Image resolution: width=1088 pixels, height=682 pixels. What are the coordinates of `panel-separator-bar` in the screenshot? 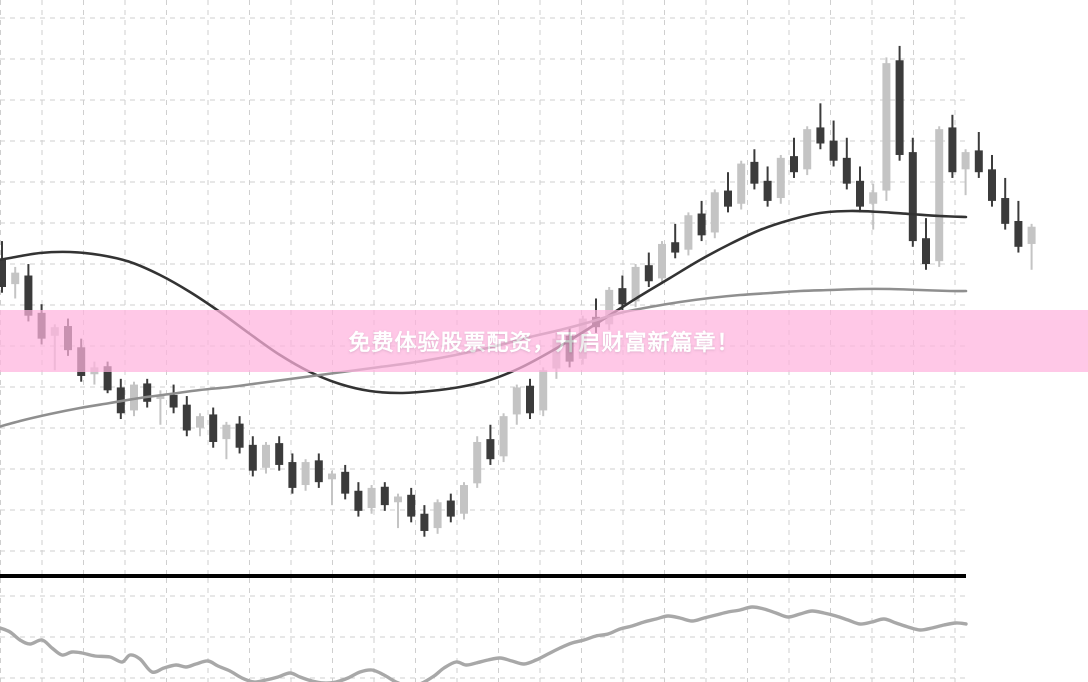 It's located at (483, 576).